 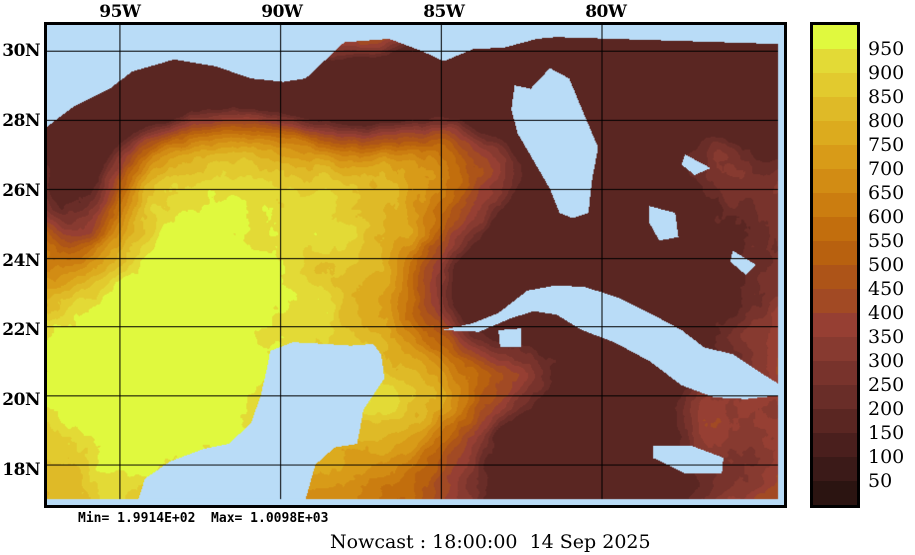 What do you see at coordinates (886, 337) in the screenshot?
I see `colorbar-tick-350: 350` at bounding box center [886, 337].